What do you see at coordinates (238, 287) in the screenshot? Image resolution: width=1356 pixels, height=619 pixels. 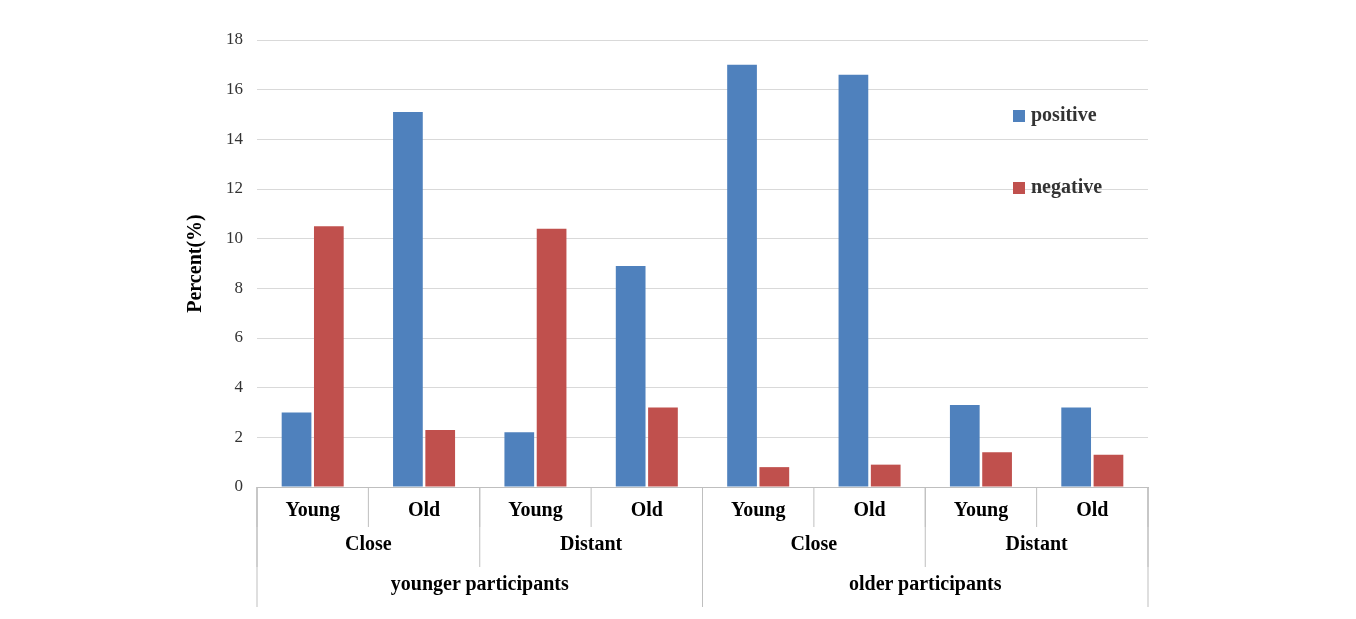 I see `y-tick-label: 8` at bounding box center [238, 287].